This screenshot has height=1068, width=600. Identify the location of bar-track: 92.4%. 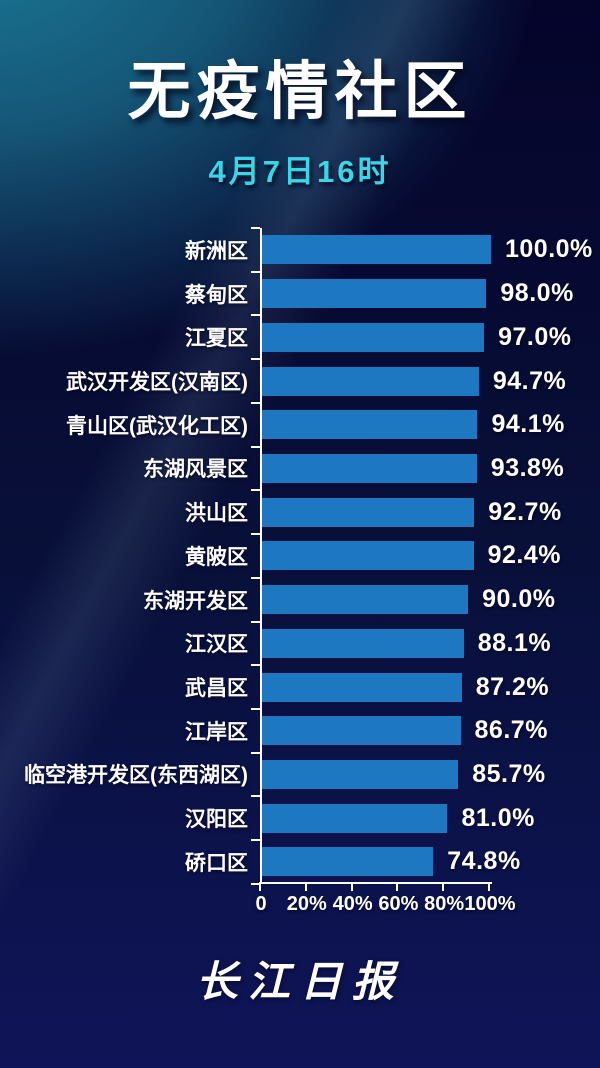
(431, 556).